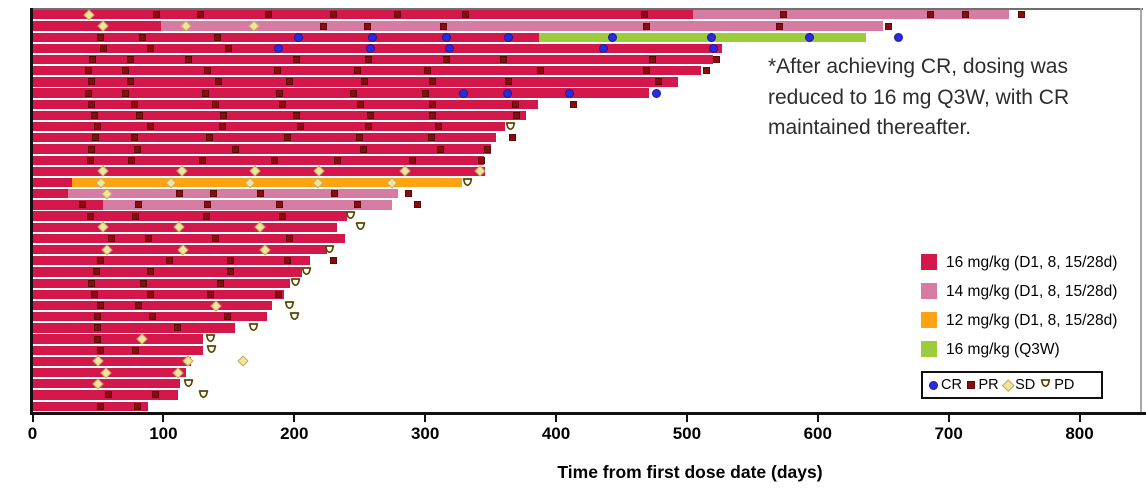  Describe the element at coordinates (951, 385) in the screenshot. I see `response-legend-label: CR` at that location.